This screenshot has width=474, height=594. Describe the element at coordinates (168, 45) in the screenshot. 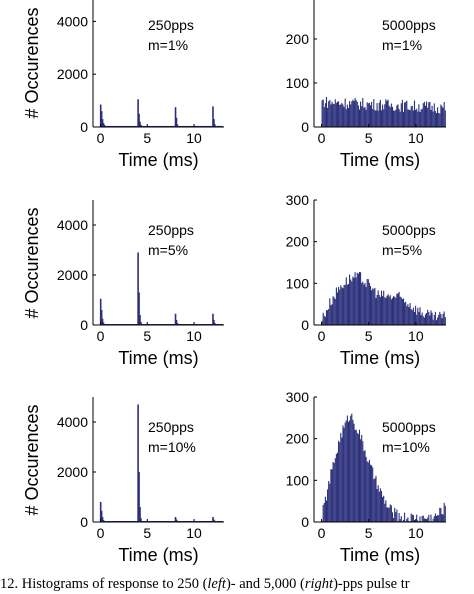

I see `panel-annotation: m=1%` at that location.